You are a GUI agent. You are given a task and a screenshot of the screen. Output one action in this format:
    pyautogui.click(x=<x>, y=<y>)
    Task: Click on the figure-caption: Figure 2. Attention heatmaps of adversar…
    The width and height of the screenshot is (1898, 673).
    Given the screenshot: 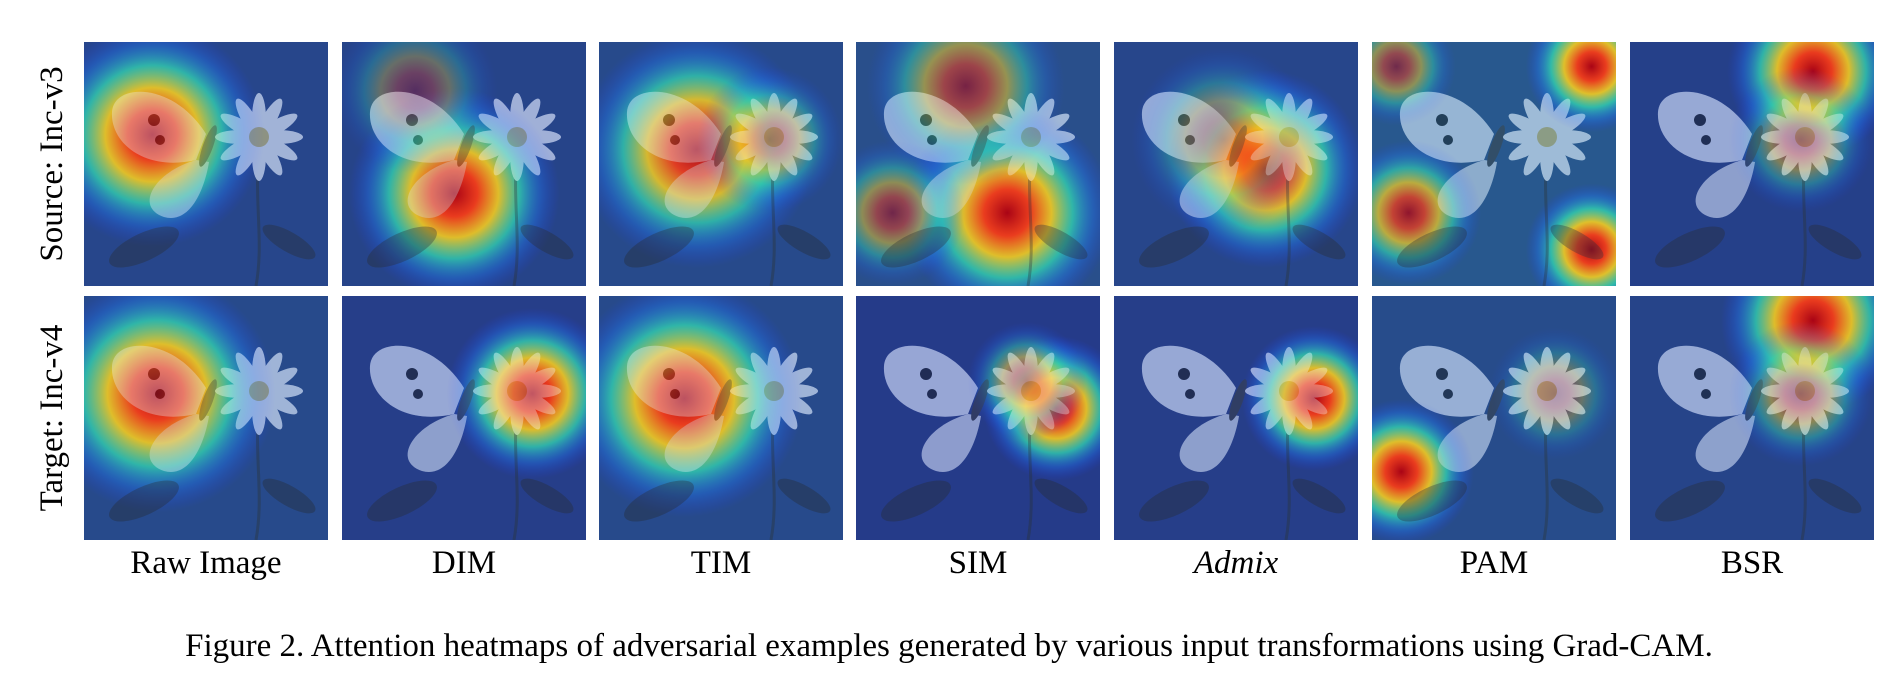 What is the action you would take?
    pyautogui.click(x=949, y=646)
    